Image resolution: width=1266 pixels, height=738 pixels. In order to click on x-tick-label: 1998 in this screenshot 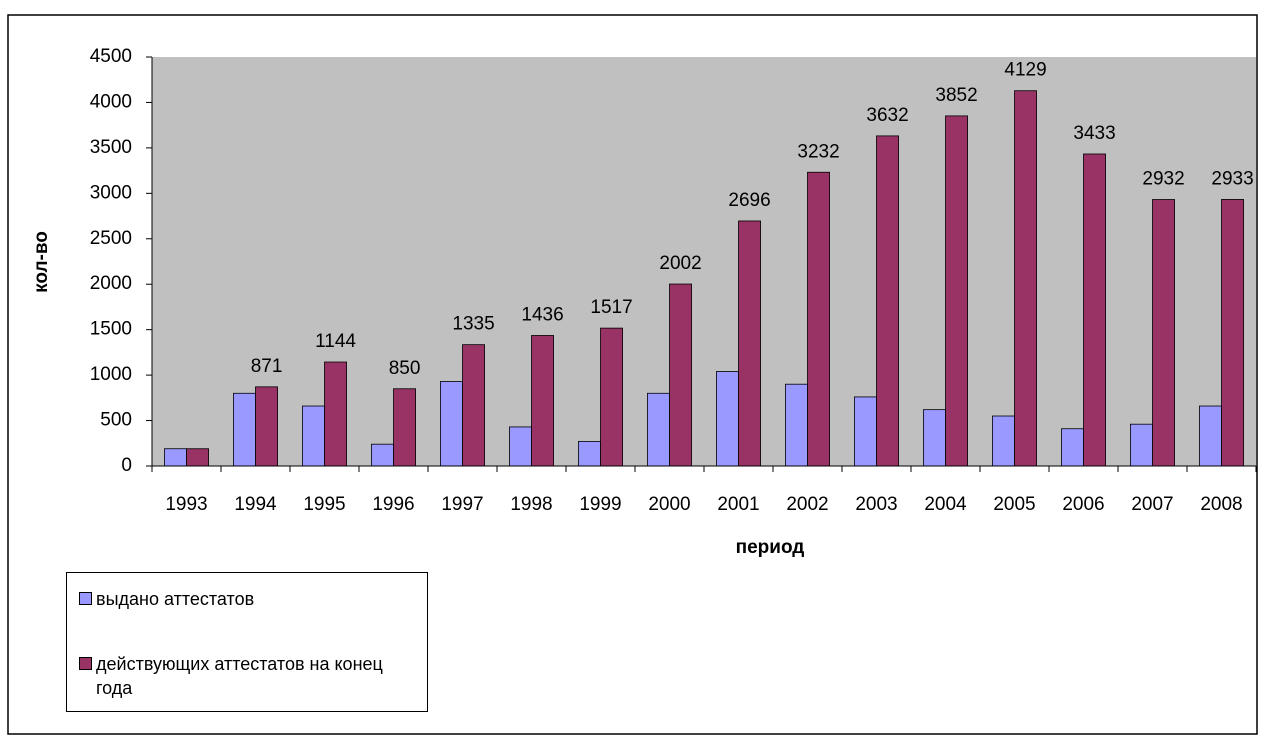, I will do `click(531, 504)`.